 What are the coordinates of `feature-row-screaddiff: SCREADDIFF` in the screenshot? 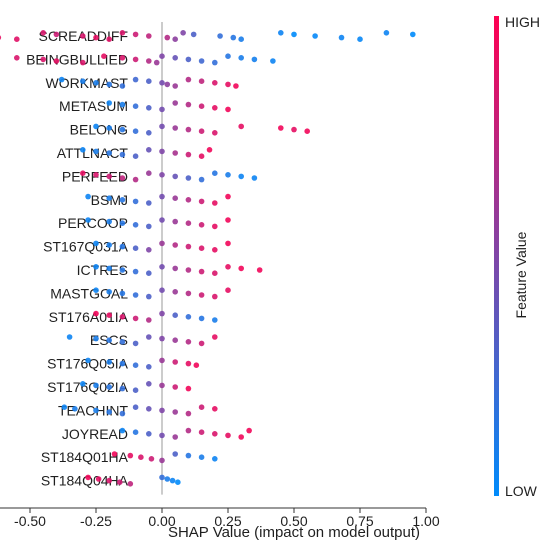 It's located at (208, 36).